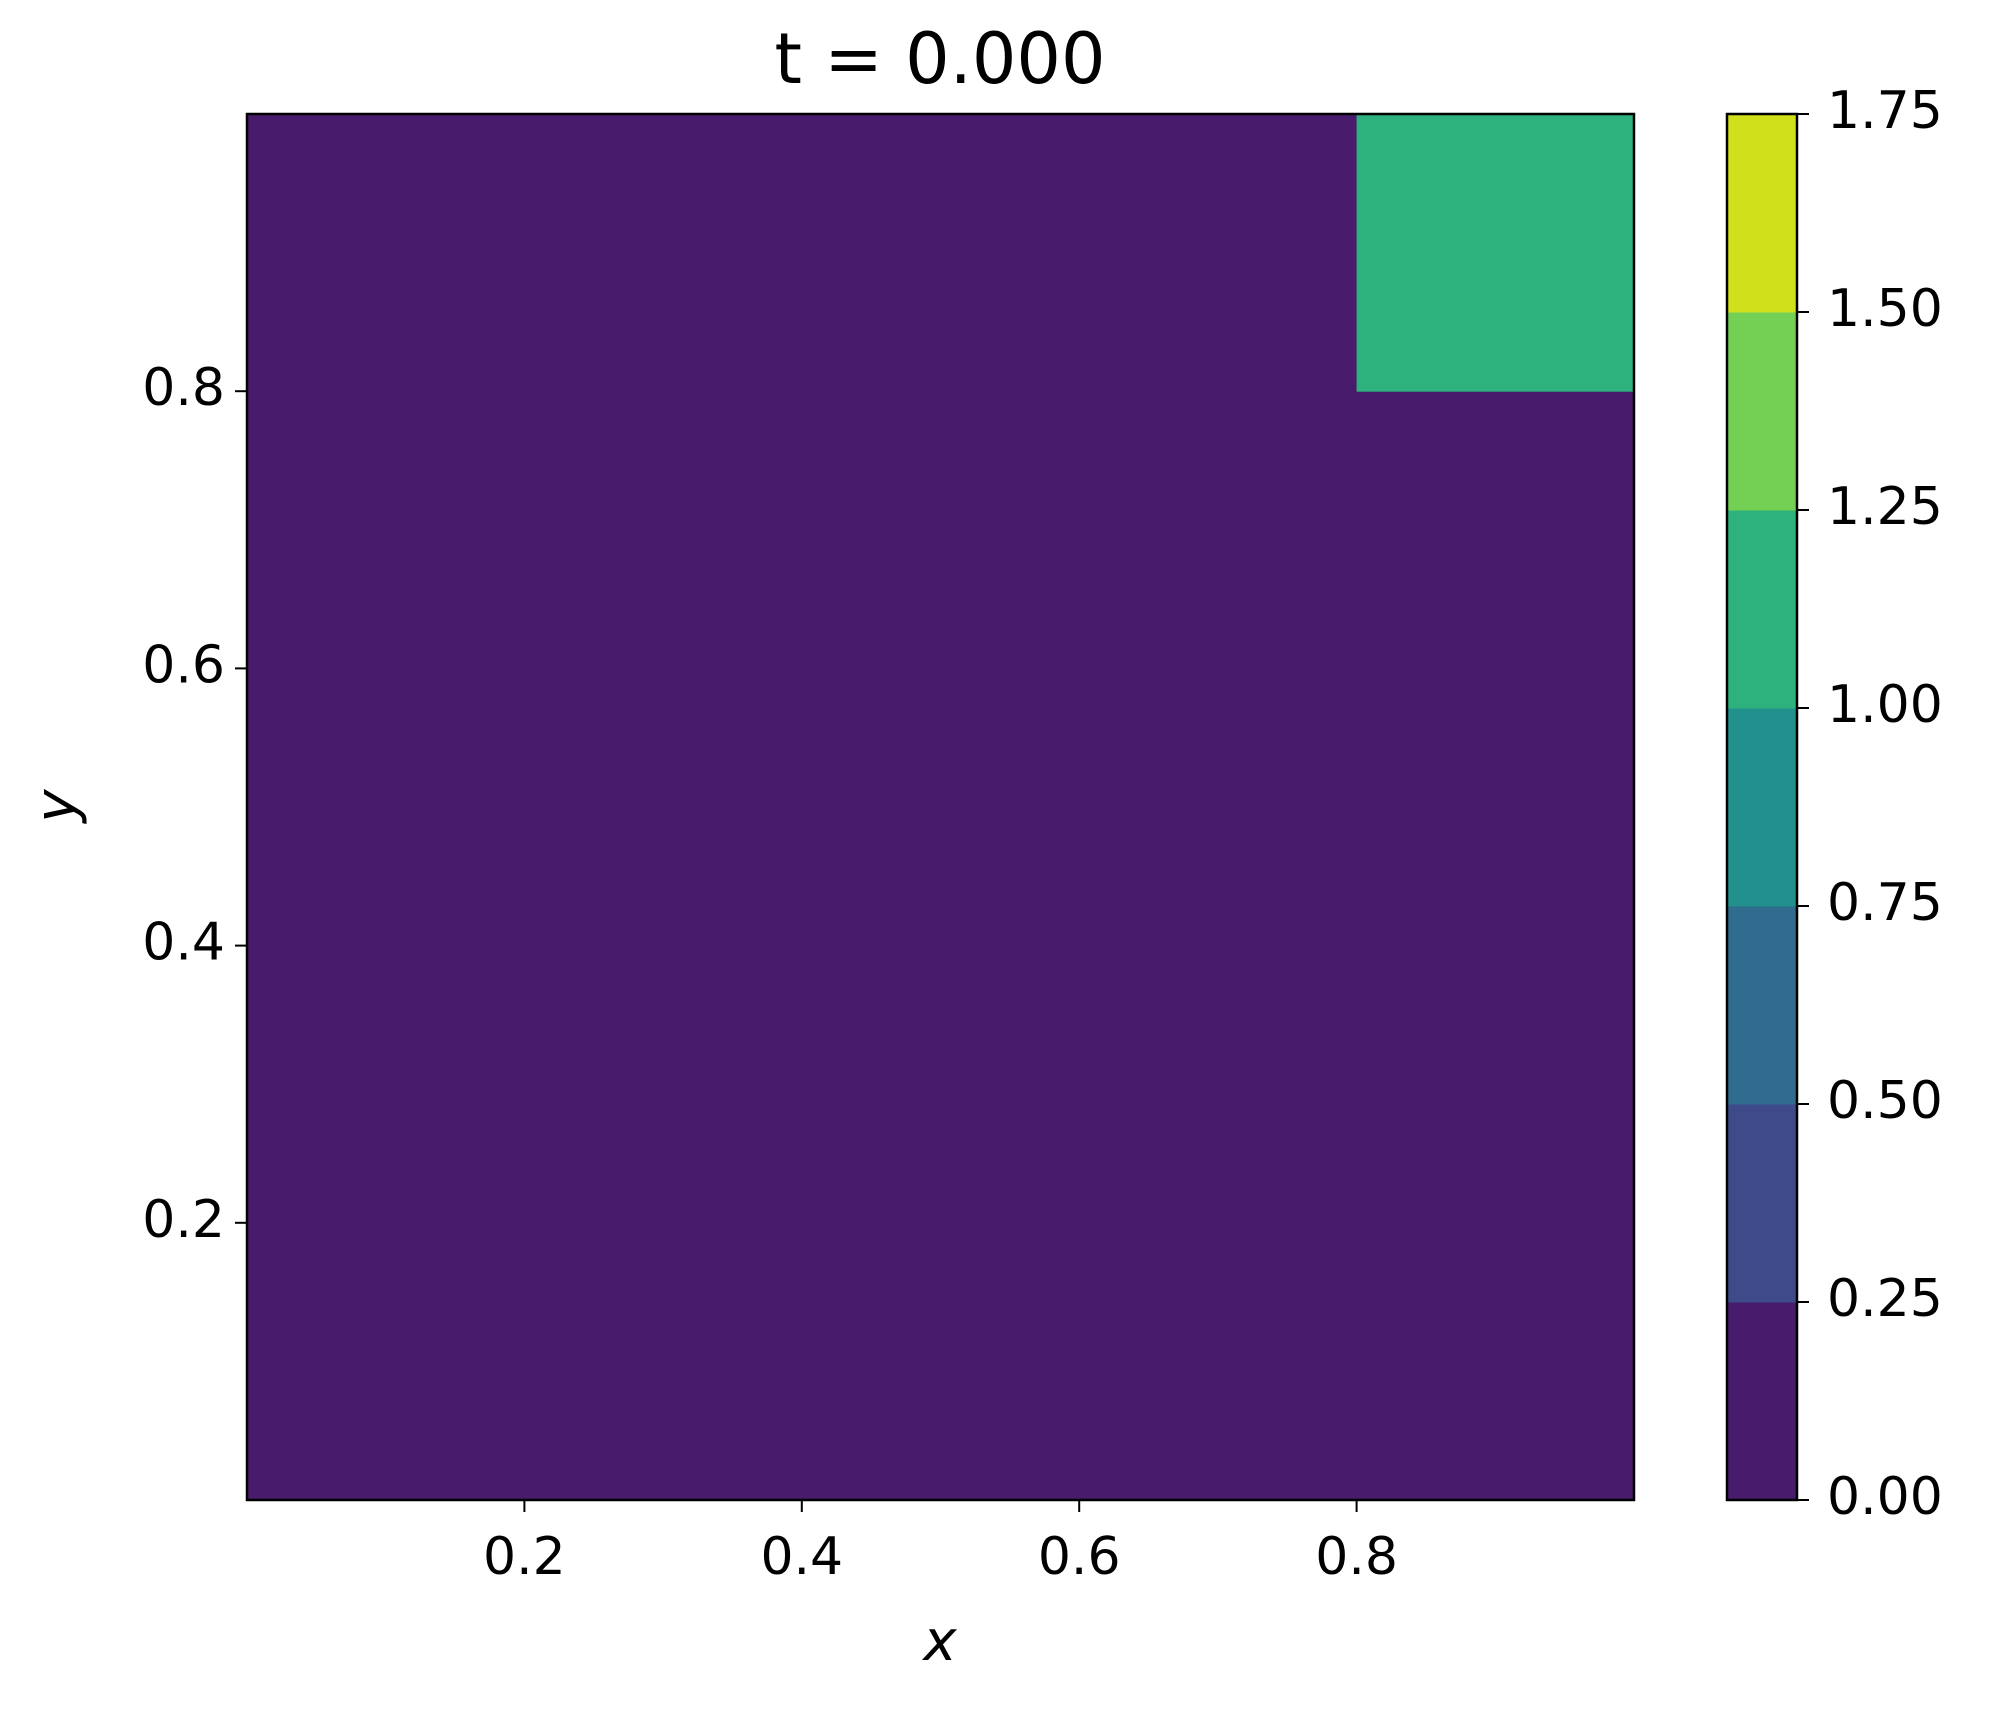  Describe the element at coordinates (1885, 1101) in the screenshot. I see `colorbar-tick-label: 0.50` at that location.